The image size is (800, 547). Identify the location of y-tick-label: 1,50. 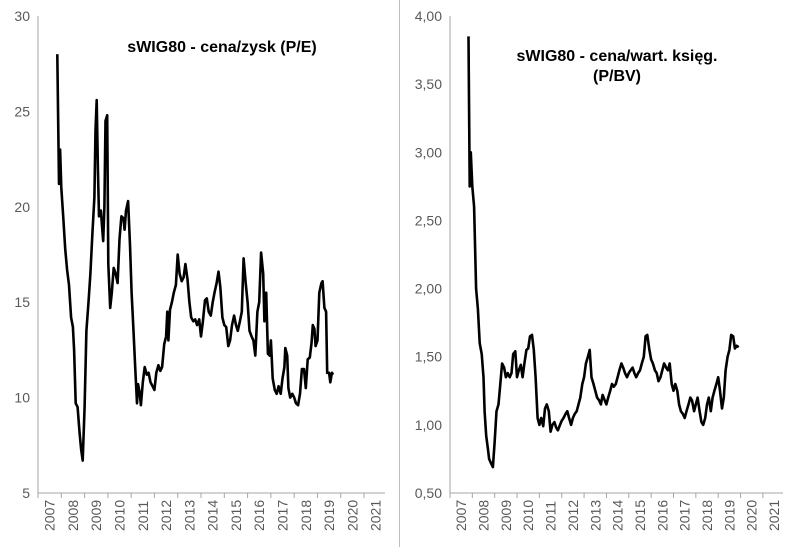
(428, 357).